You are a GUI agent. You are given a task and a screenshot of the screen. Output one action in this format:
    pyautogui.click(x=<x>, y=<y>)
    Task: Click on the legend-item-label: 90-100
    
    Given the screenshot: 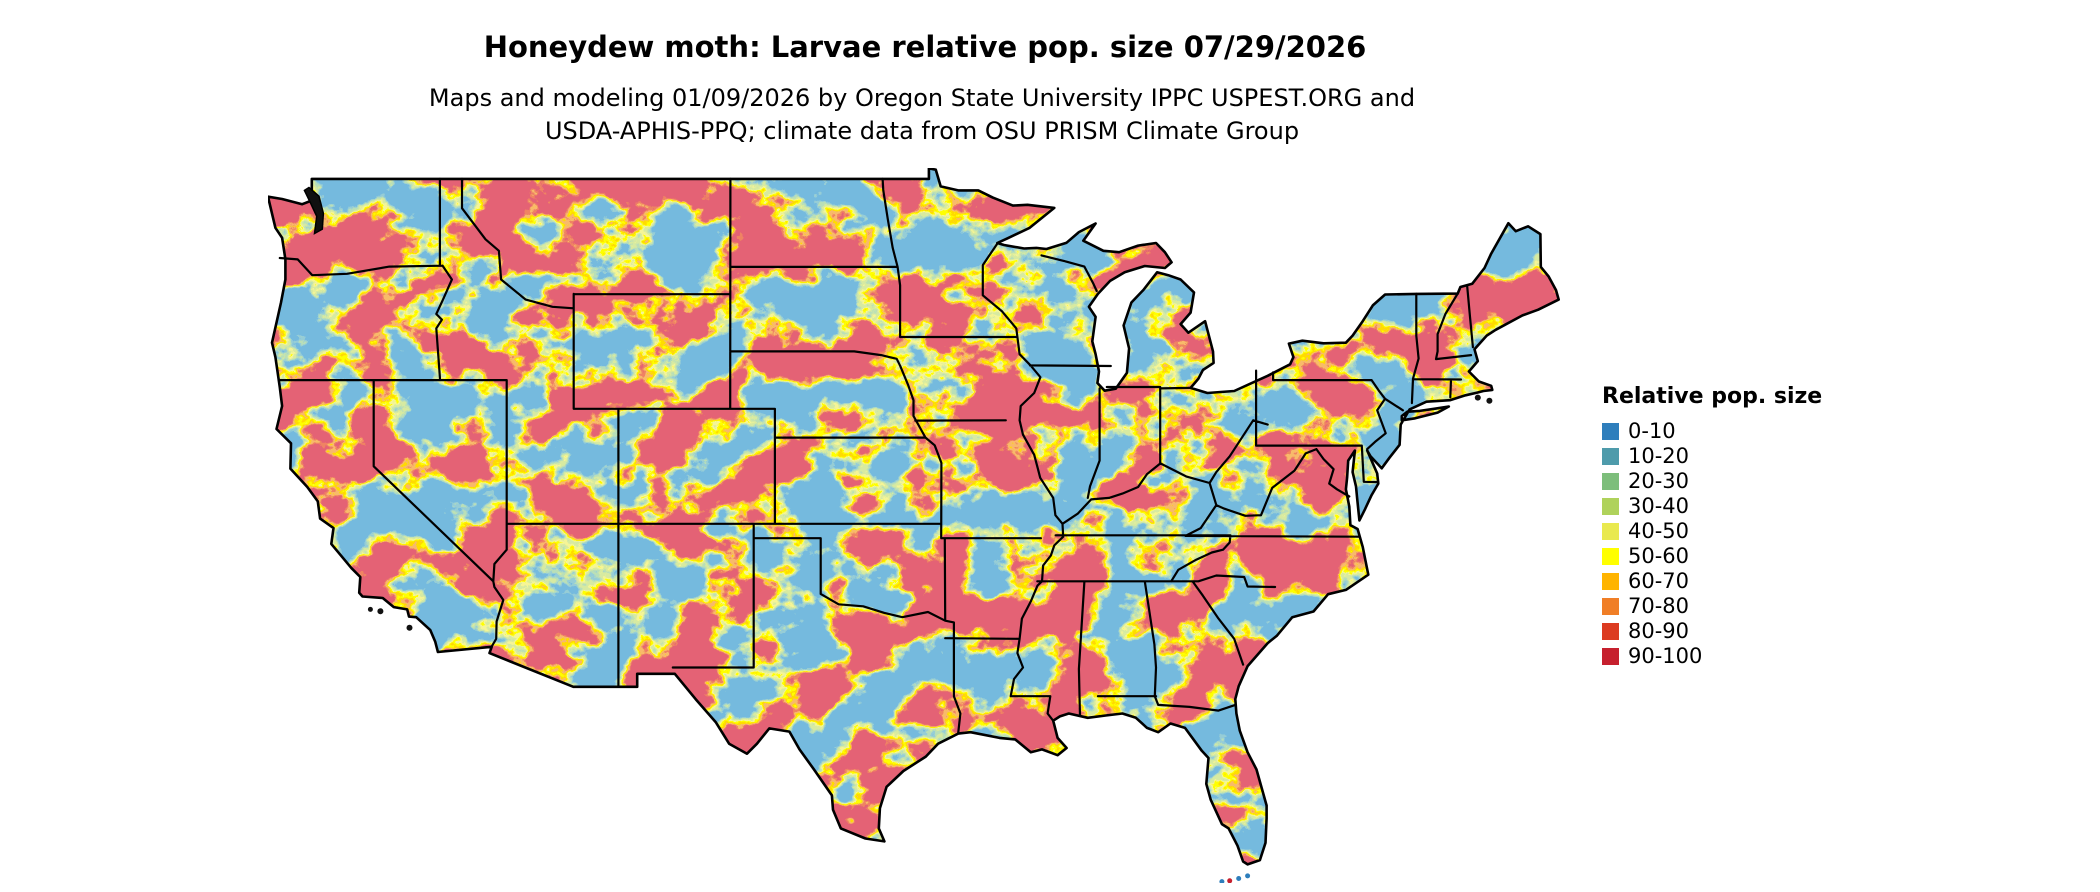 What is the action you would take?
    pyautogui.click(x=1665, y=656)
    